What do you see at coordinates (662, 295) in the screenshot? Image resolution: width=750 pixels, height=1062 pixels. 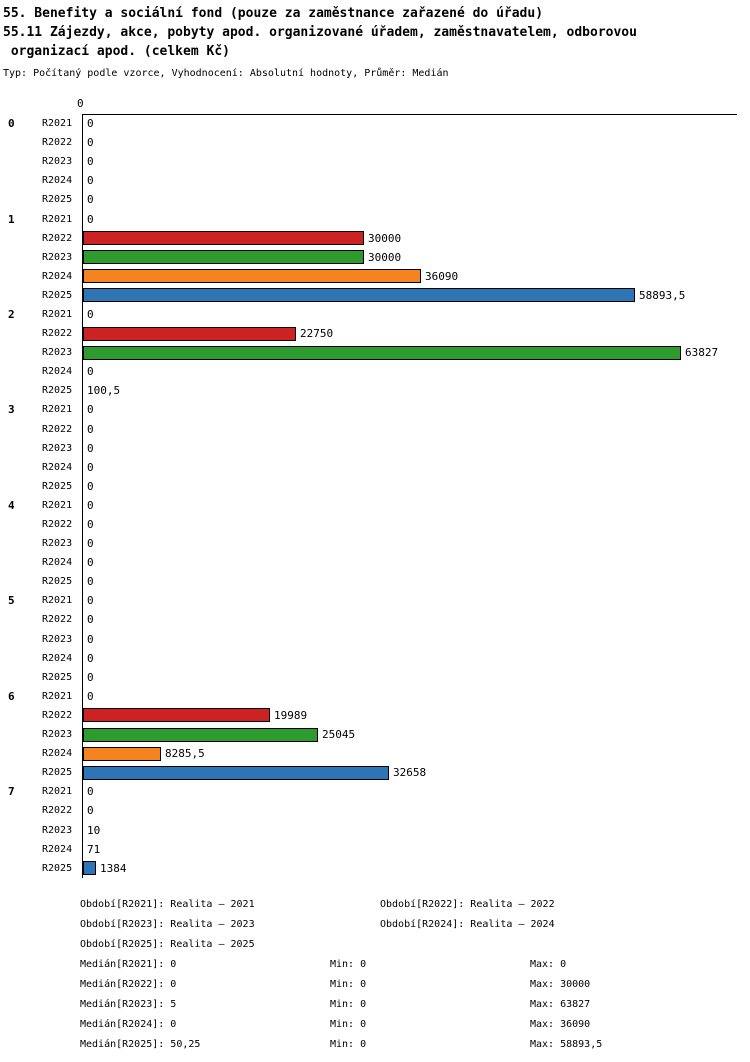 I see `value-label: 58893,5` at bounding box center [662, 295].